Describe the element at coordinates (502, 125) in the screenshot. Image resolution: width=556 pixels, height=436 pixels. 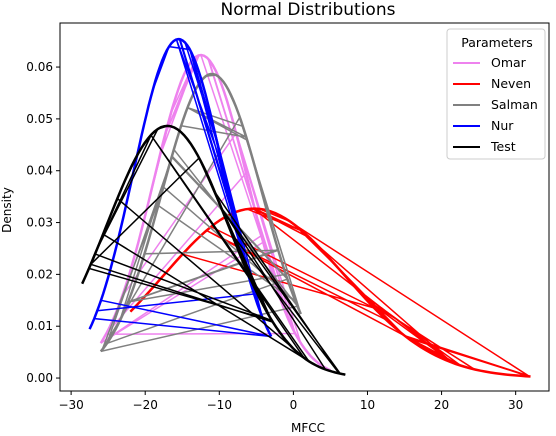
I see `legend-label-nur: Nur` at that location.